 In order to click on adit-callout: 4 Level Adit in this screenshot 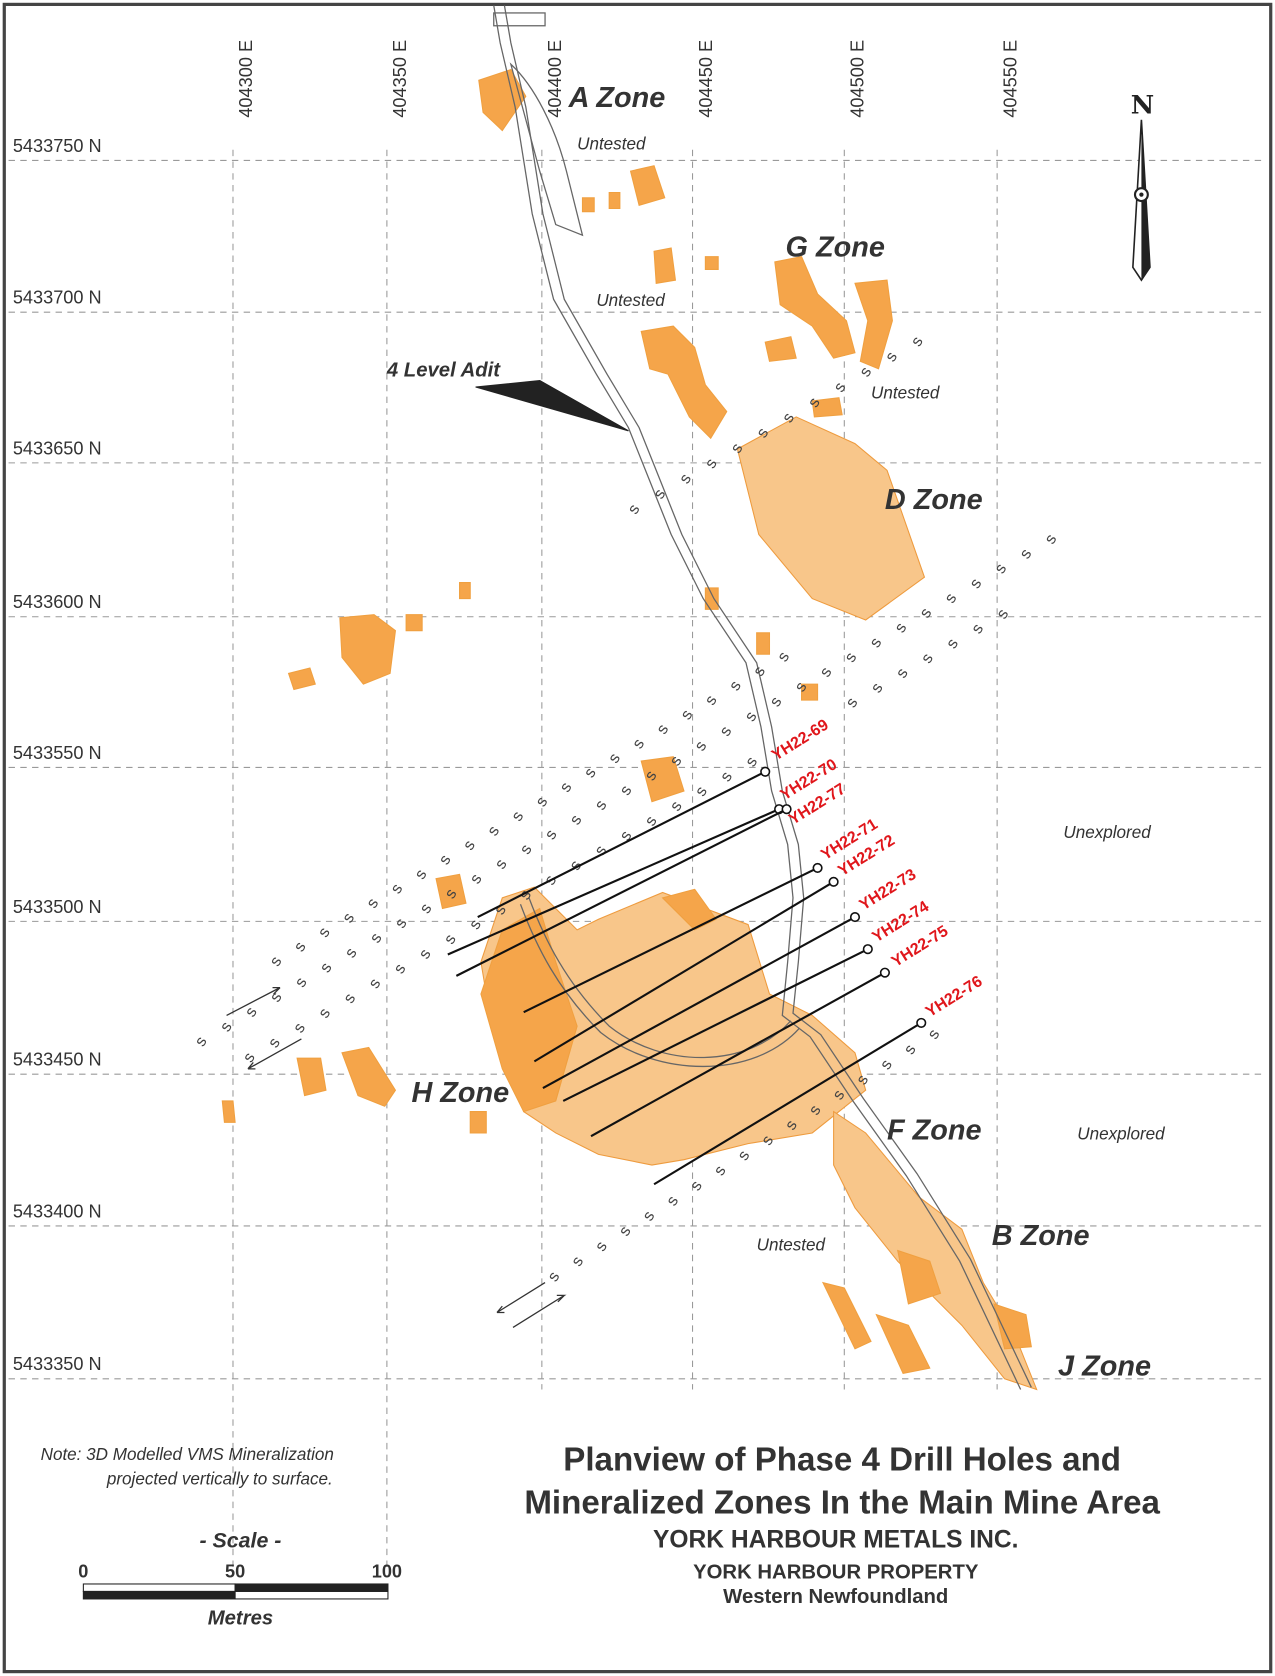, I will do `click(507, 395)`.